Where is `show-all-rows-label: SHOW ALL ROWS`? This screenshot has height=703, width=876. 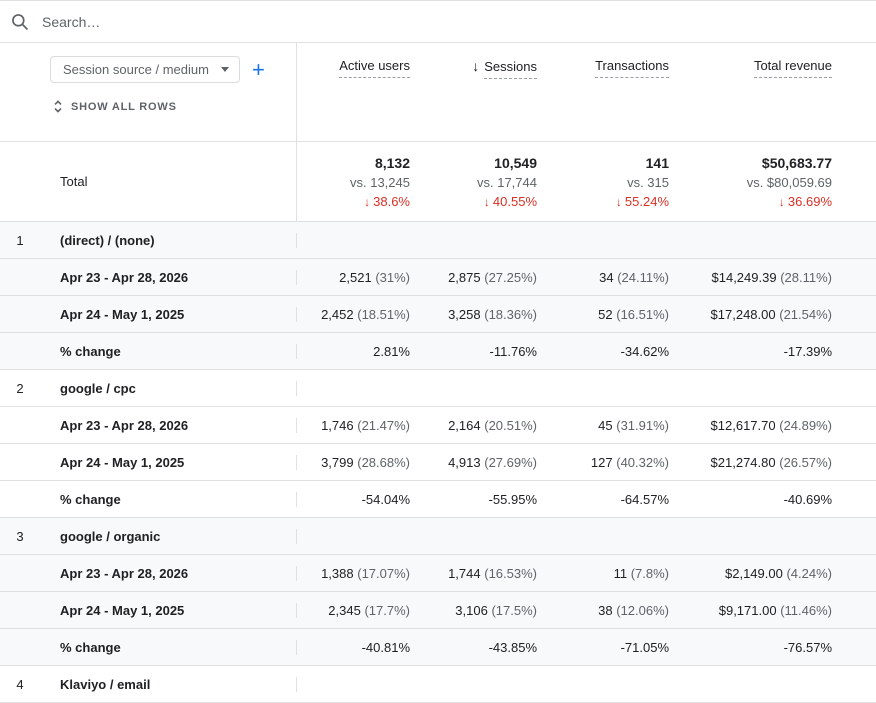 show-all-rows-label: SHOW ALL ROWS is located at coordinates (124, 106).